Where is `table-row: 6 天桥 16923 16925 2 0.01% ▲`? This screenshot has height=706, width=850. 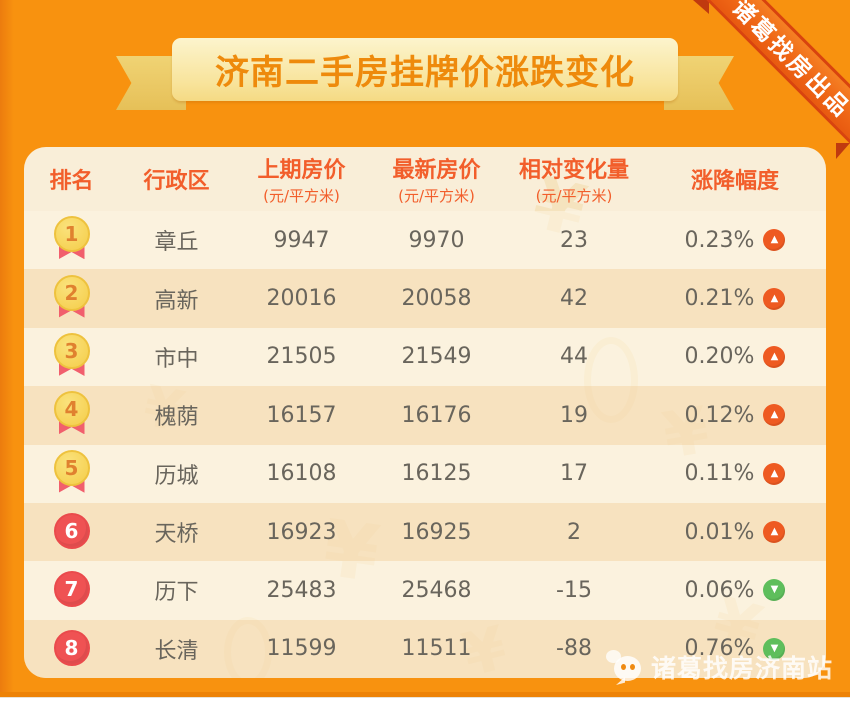 table-row: 6 天桥 16923 16925 2 0.01% ▲ is located at coordinates (425, 532).